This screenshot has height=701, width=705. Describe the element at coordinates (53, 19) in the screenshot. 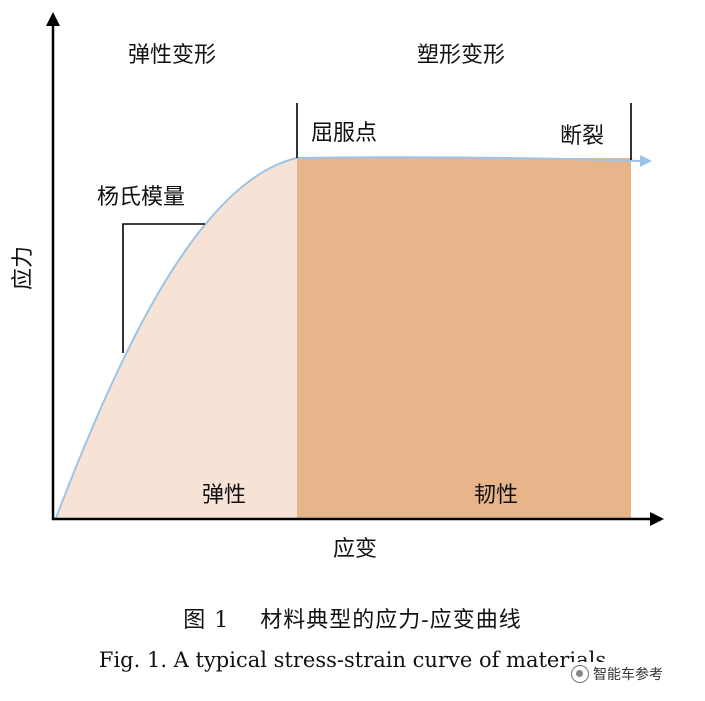

I see `y-axis-arrow` at that location.